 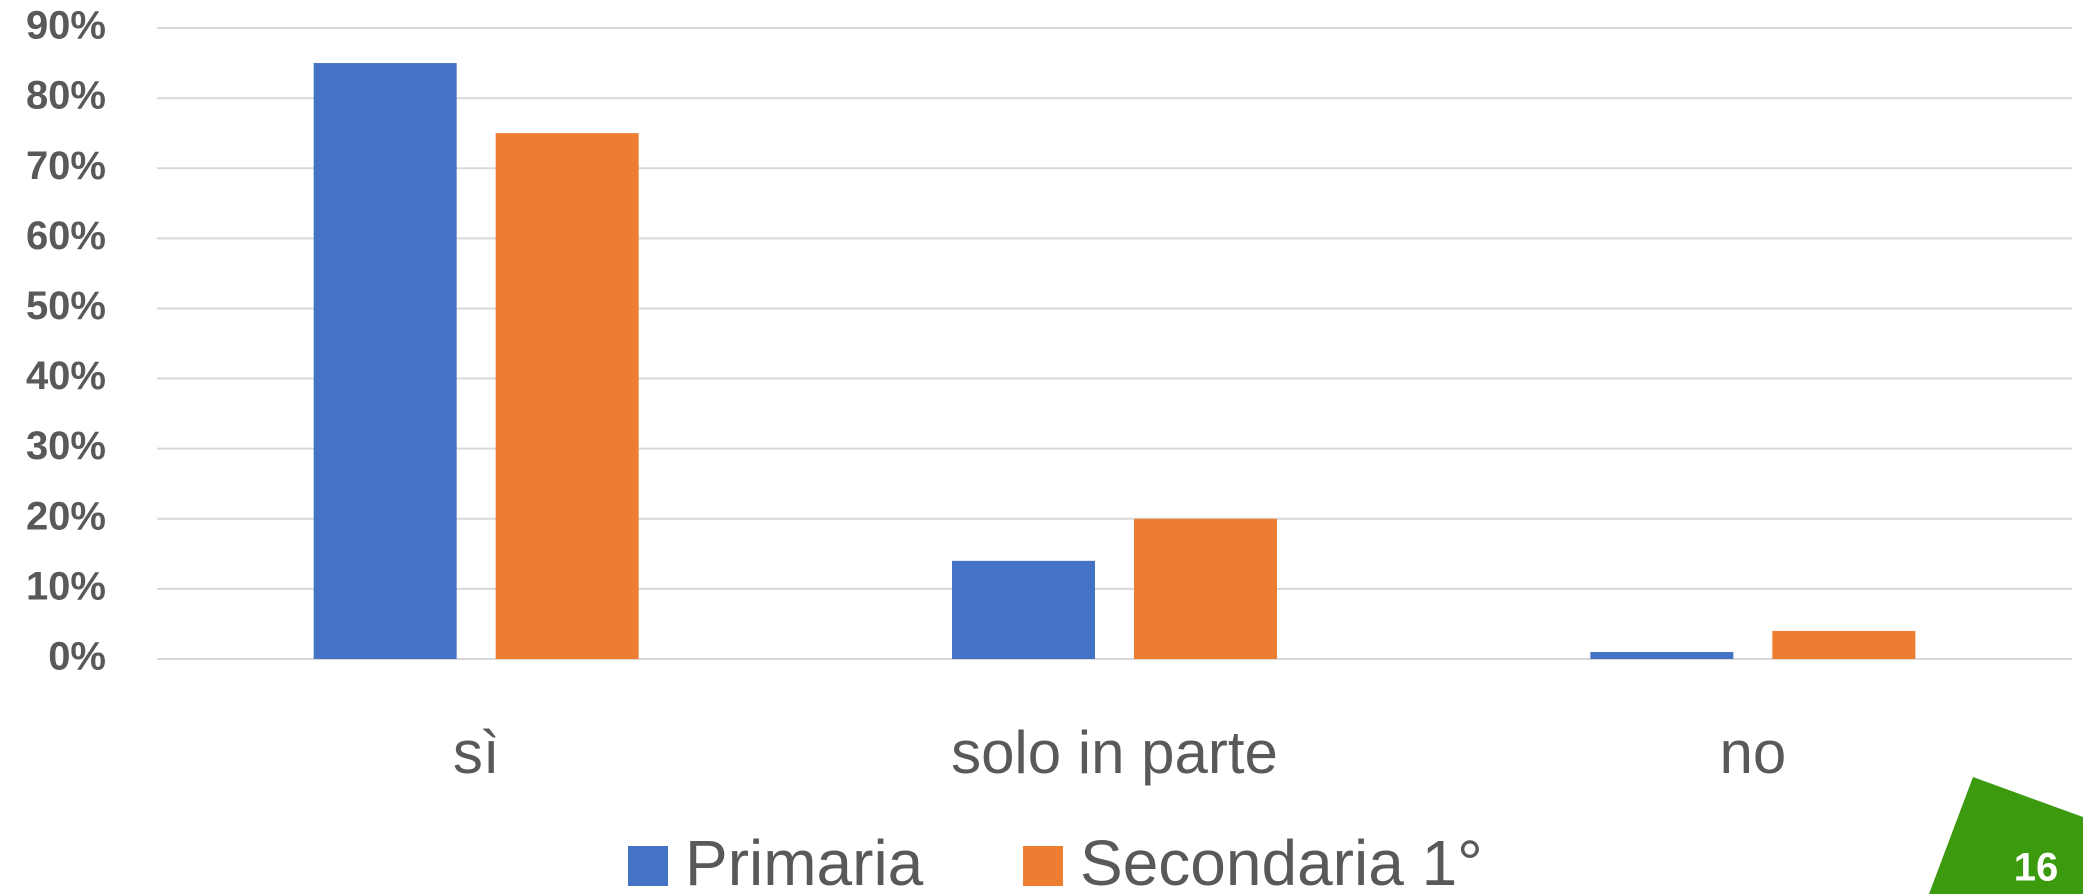 What do you see at coordinates (77, 657) in the screenshot?
I see `y-tick-label: 0%` at bounding box center [77, 657].